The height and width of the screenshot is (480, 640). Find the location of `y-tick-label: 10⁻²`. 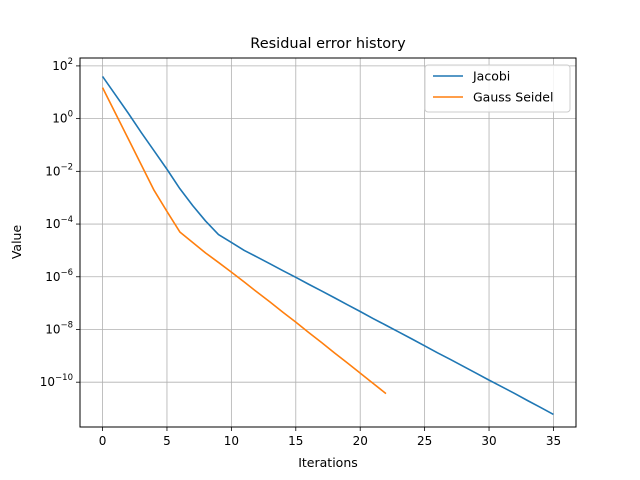

y-tick-label: 10⁻² is located at coordinates (59, 170).